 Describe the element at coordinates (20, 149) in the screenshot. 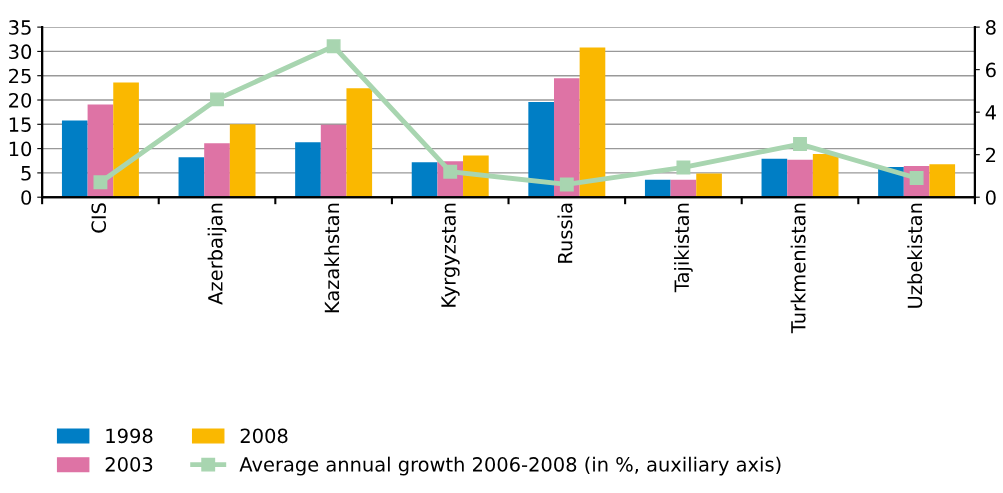

I see `y-tick-label: 10` at that location.